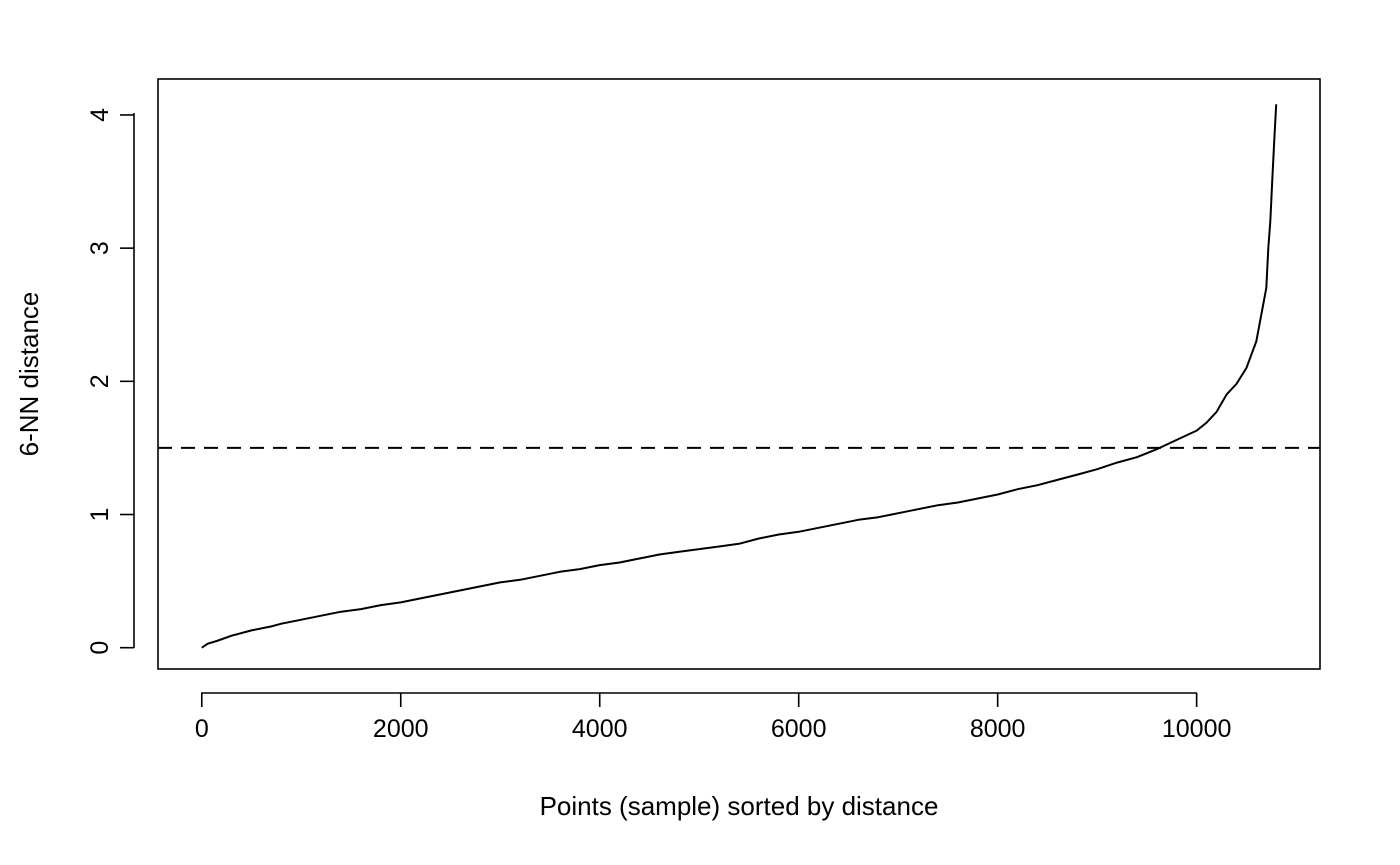 The height and width of the screenshot is (865, 1400). I want to click on y-axis-label: 6-NN distance, so click(29, 374).